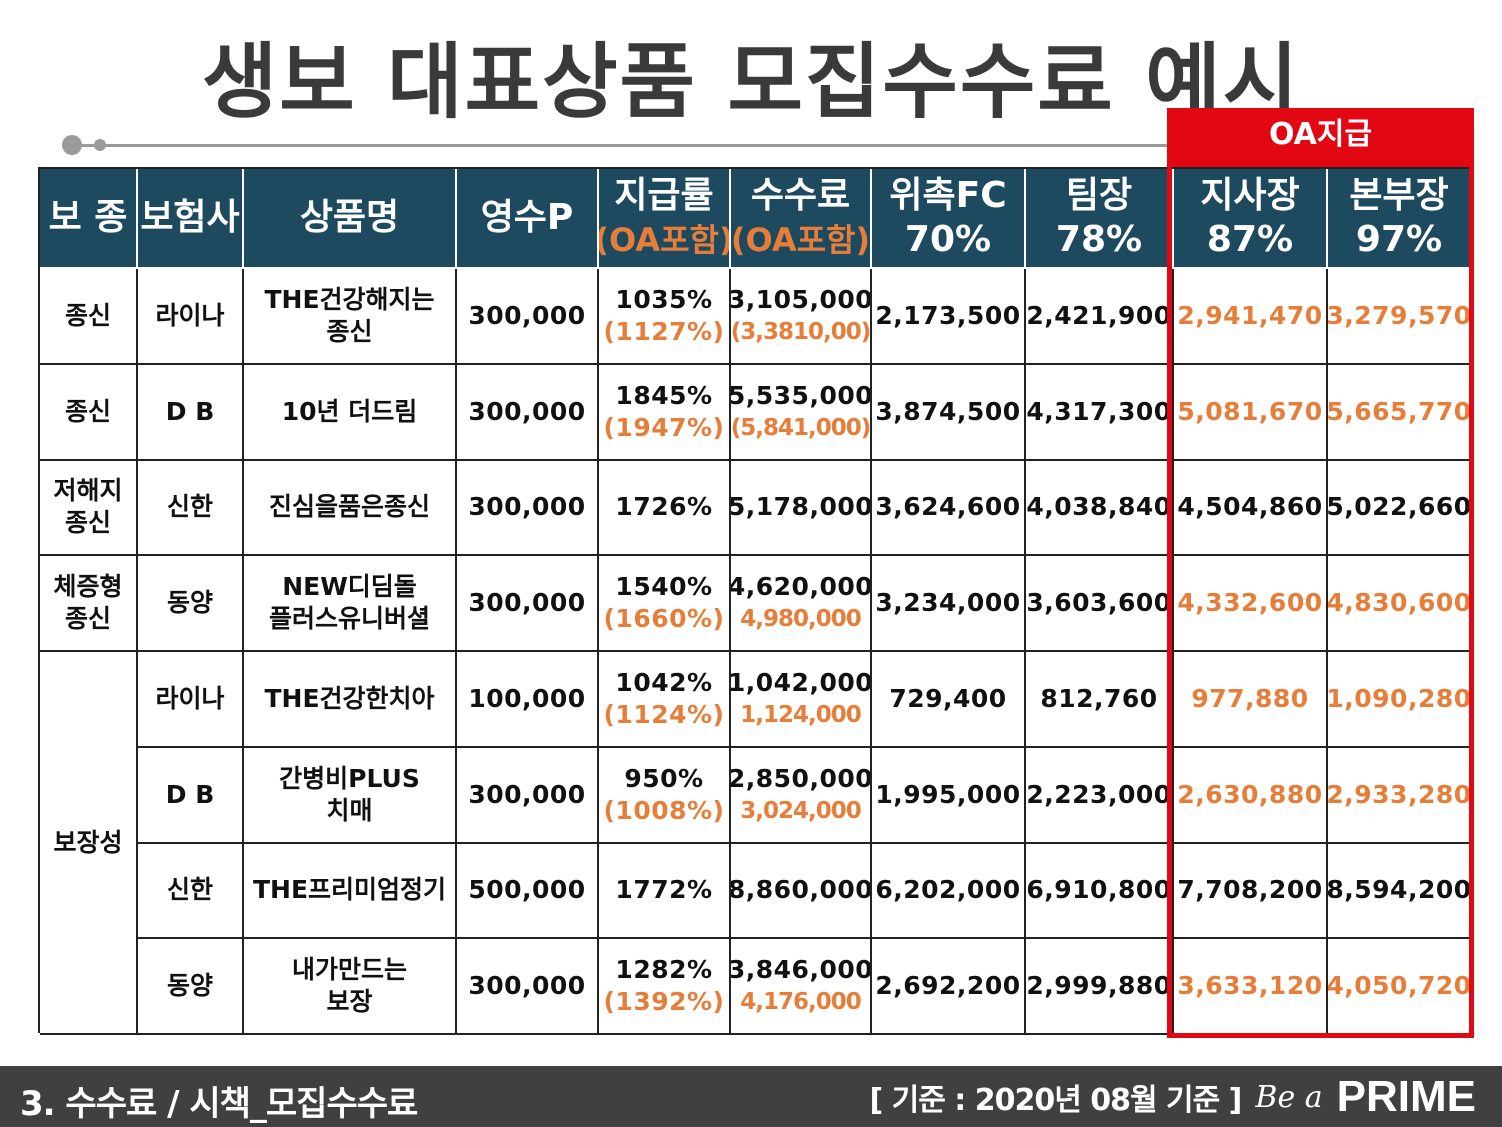  What do you see at coordinates (664, 1002) in the screenshot?
I see `rate-oa-text: (1392%)` at bounding box center [664, 1002].